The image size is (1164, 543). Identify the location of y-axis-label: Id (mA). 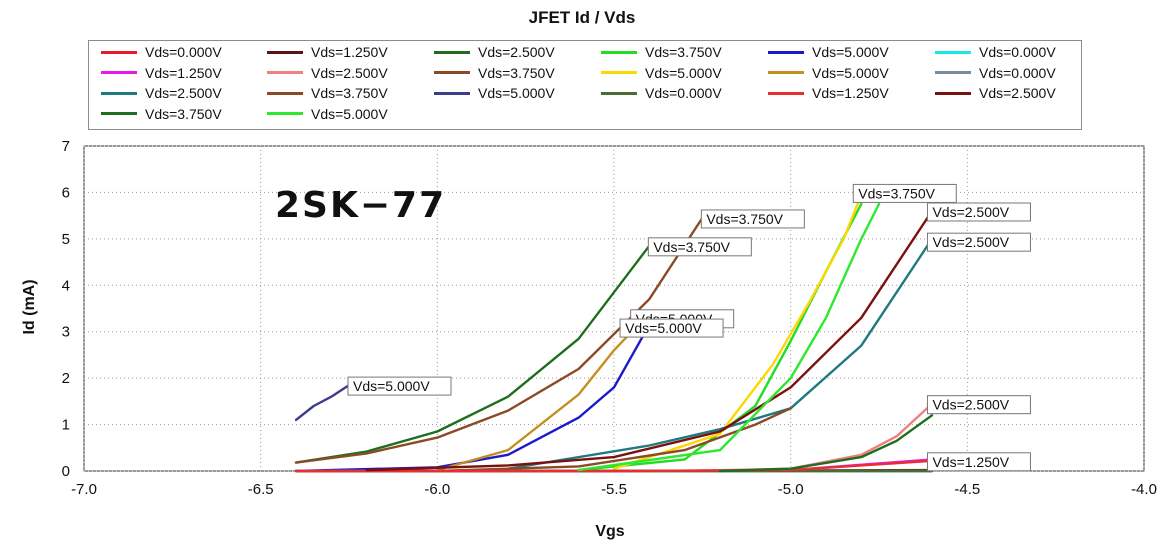
(29, 306).